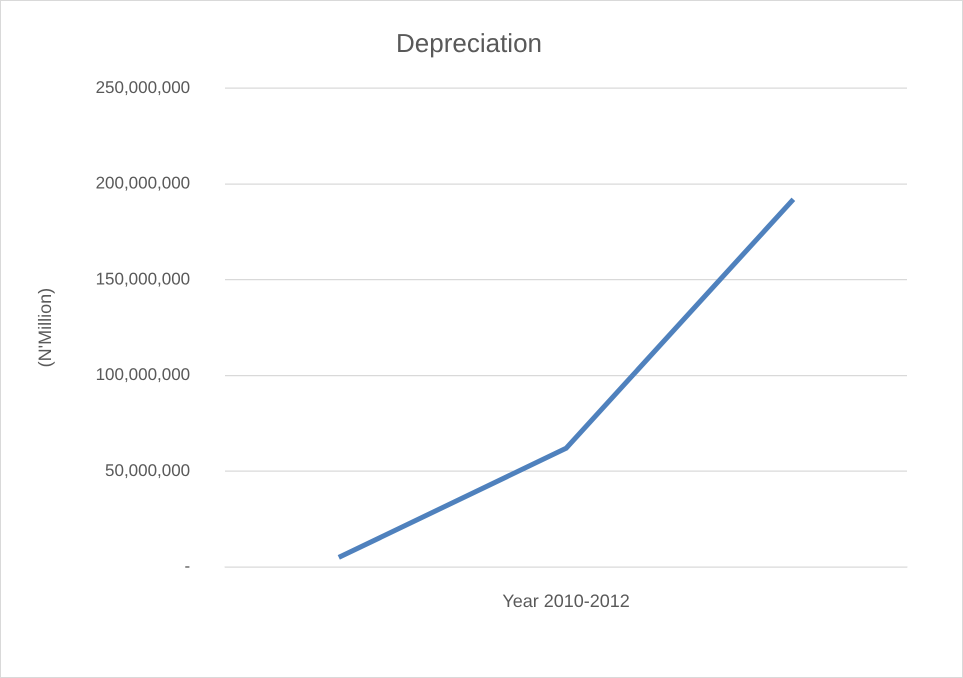 This screenshot has height=678, width=963. What do you see at coordinates (143, 278) in the screenshot?
I see `y-tick-label: 150,000,000` at bounding box center [143, 278].